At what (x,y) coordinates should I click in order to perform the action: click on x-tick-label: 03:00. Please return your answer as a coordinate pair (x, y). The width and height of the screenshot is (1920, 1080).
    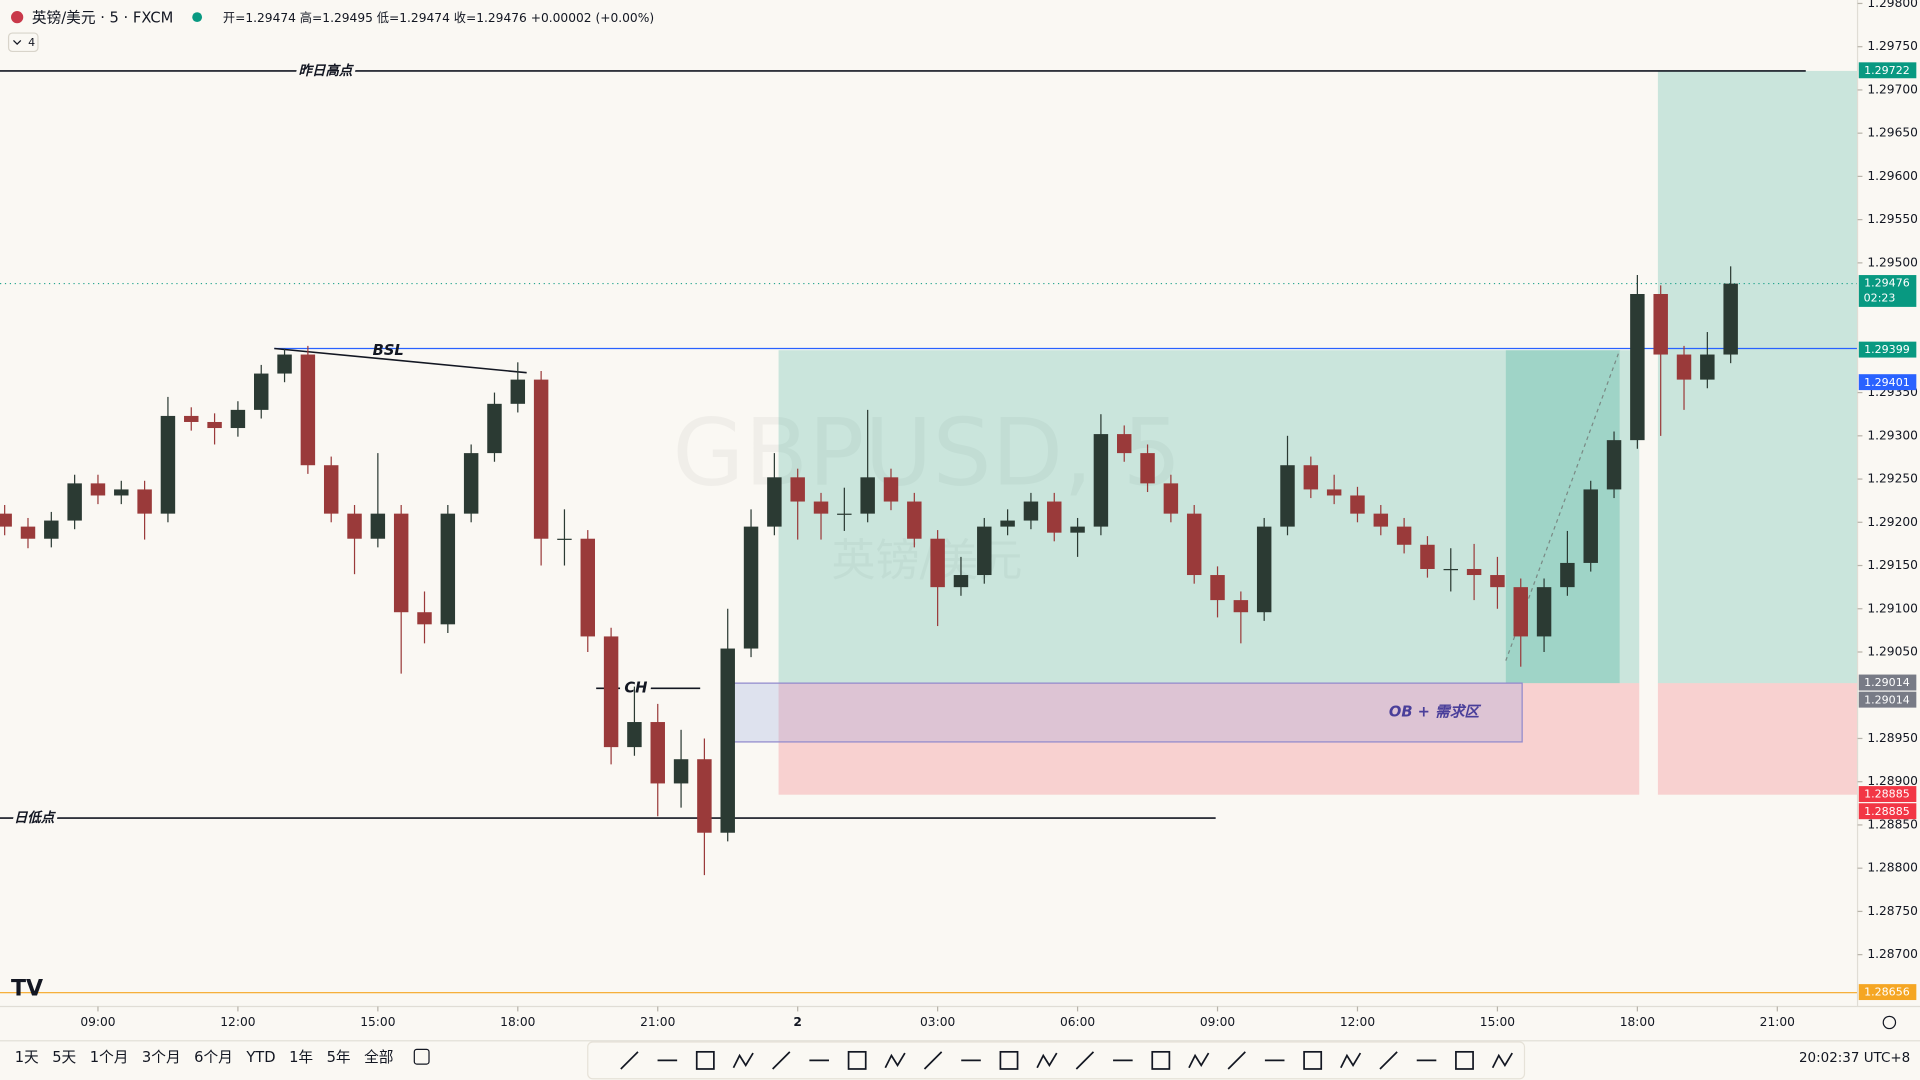
    Looking at the image, I should click on (937, 1022).